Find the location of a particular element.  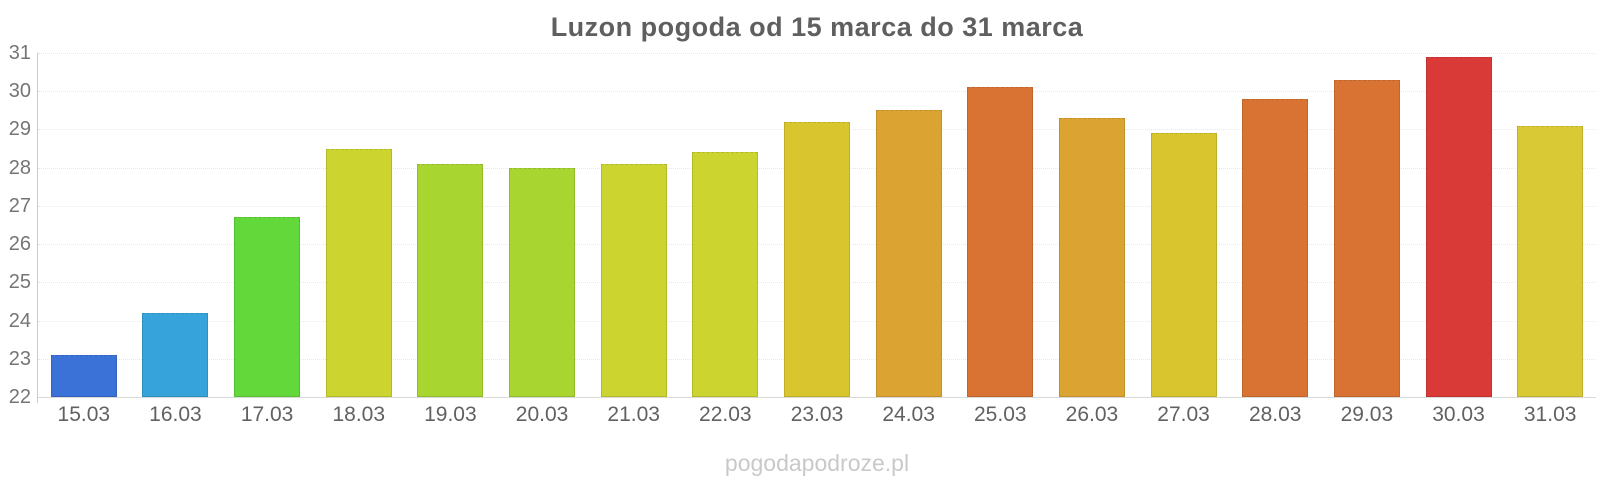

bar-17.03 is located at coordinates (267, 307).